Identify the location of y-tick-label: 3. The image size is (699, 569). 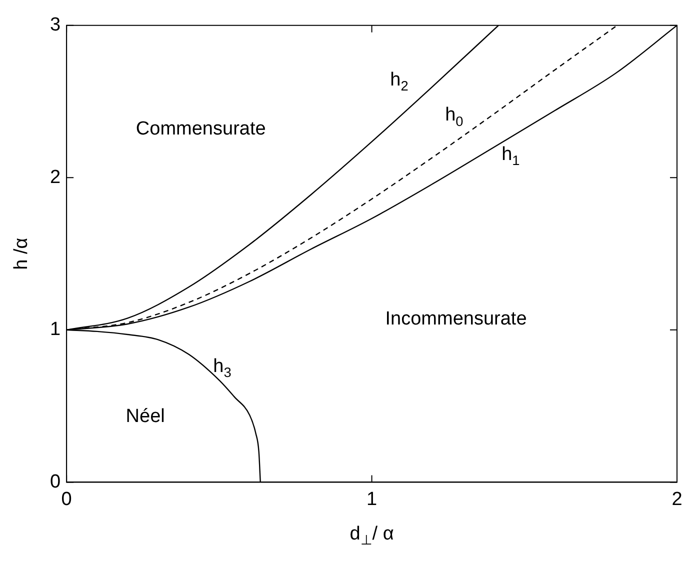
(55, 25).